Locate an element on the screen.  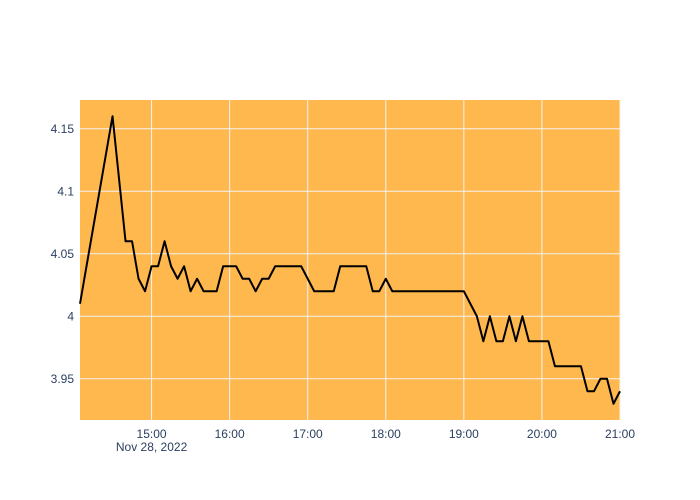
y-axis-tick-labels: 3.95 4 4.05 4.1 4.15 is located at coordinates (63, 254).